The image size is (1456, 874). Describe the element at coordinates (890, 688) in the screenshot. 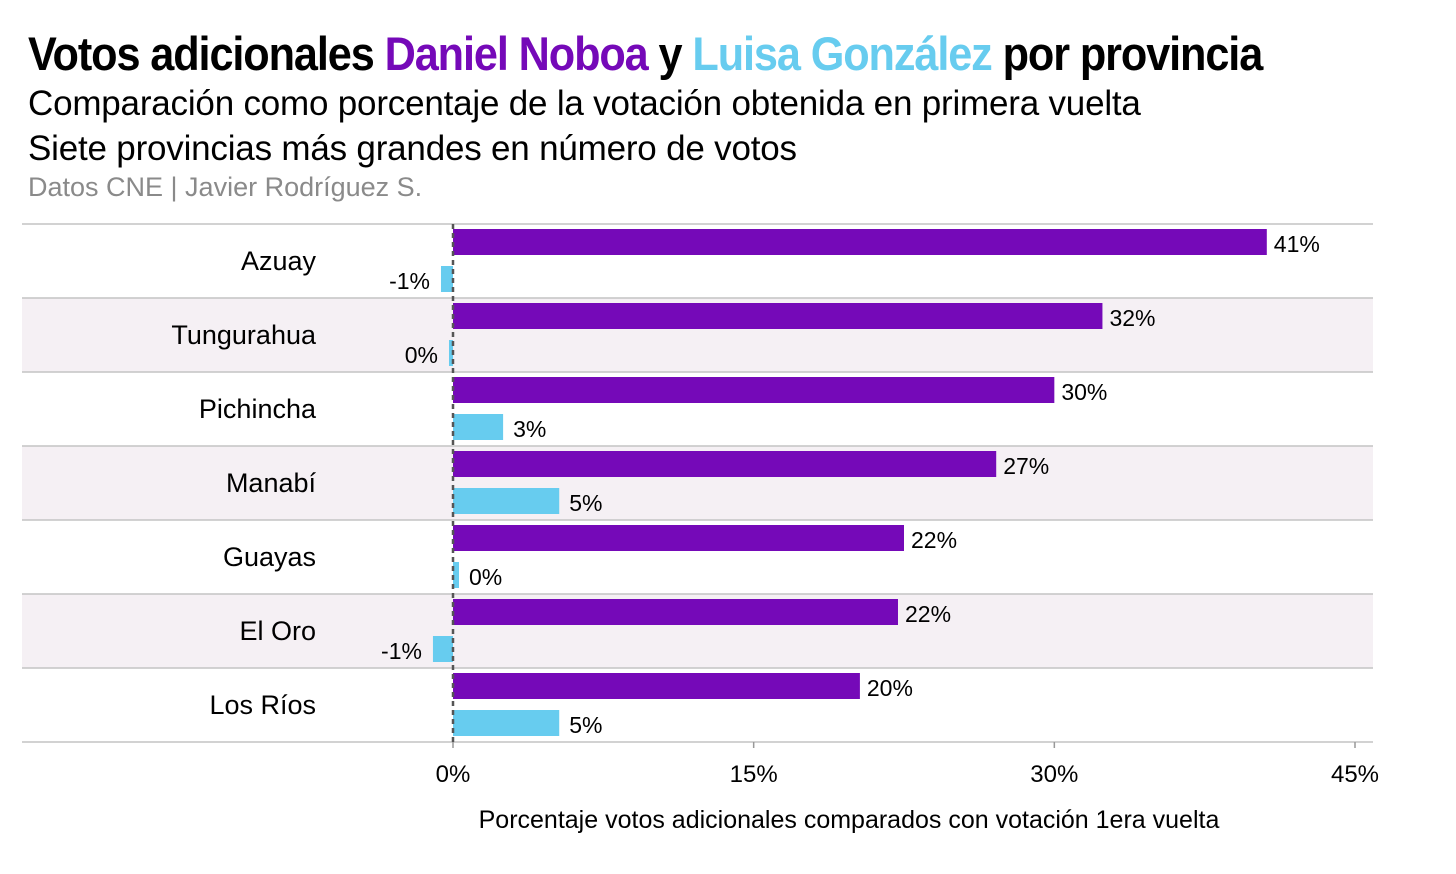

I see `value-label-noboa: 20%` at that location.